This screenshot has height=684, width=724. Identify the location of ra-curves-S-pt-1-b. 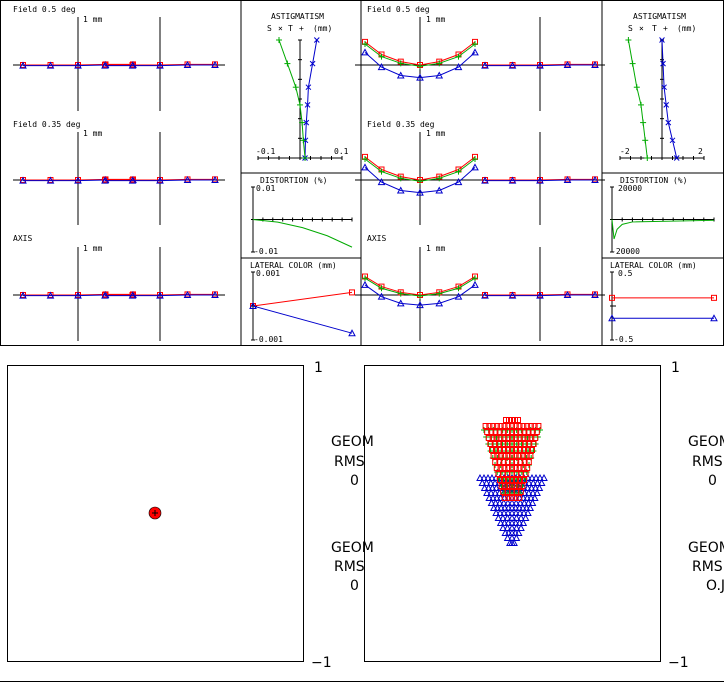
(663, 63).